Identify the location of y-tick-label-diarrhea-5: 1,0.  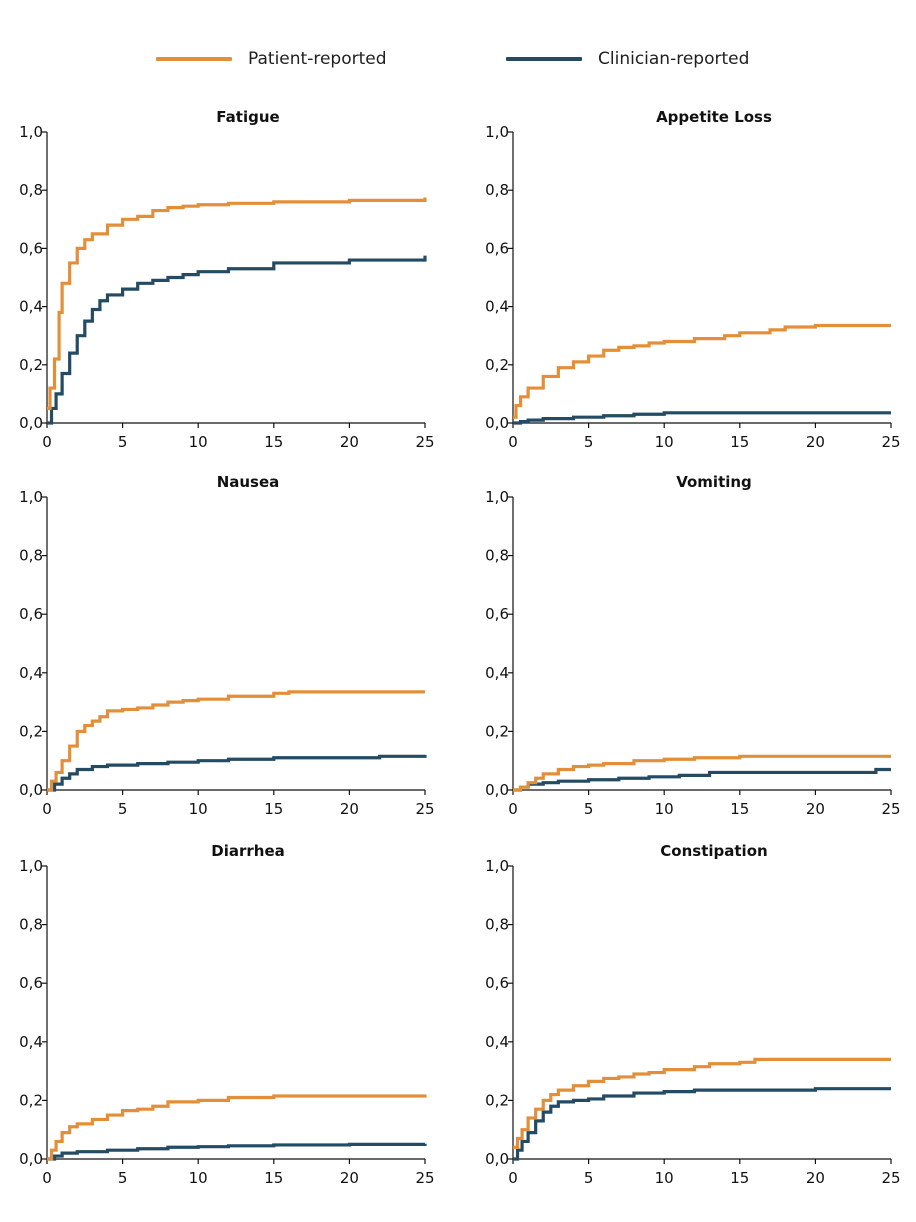
(31, 866).